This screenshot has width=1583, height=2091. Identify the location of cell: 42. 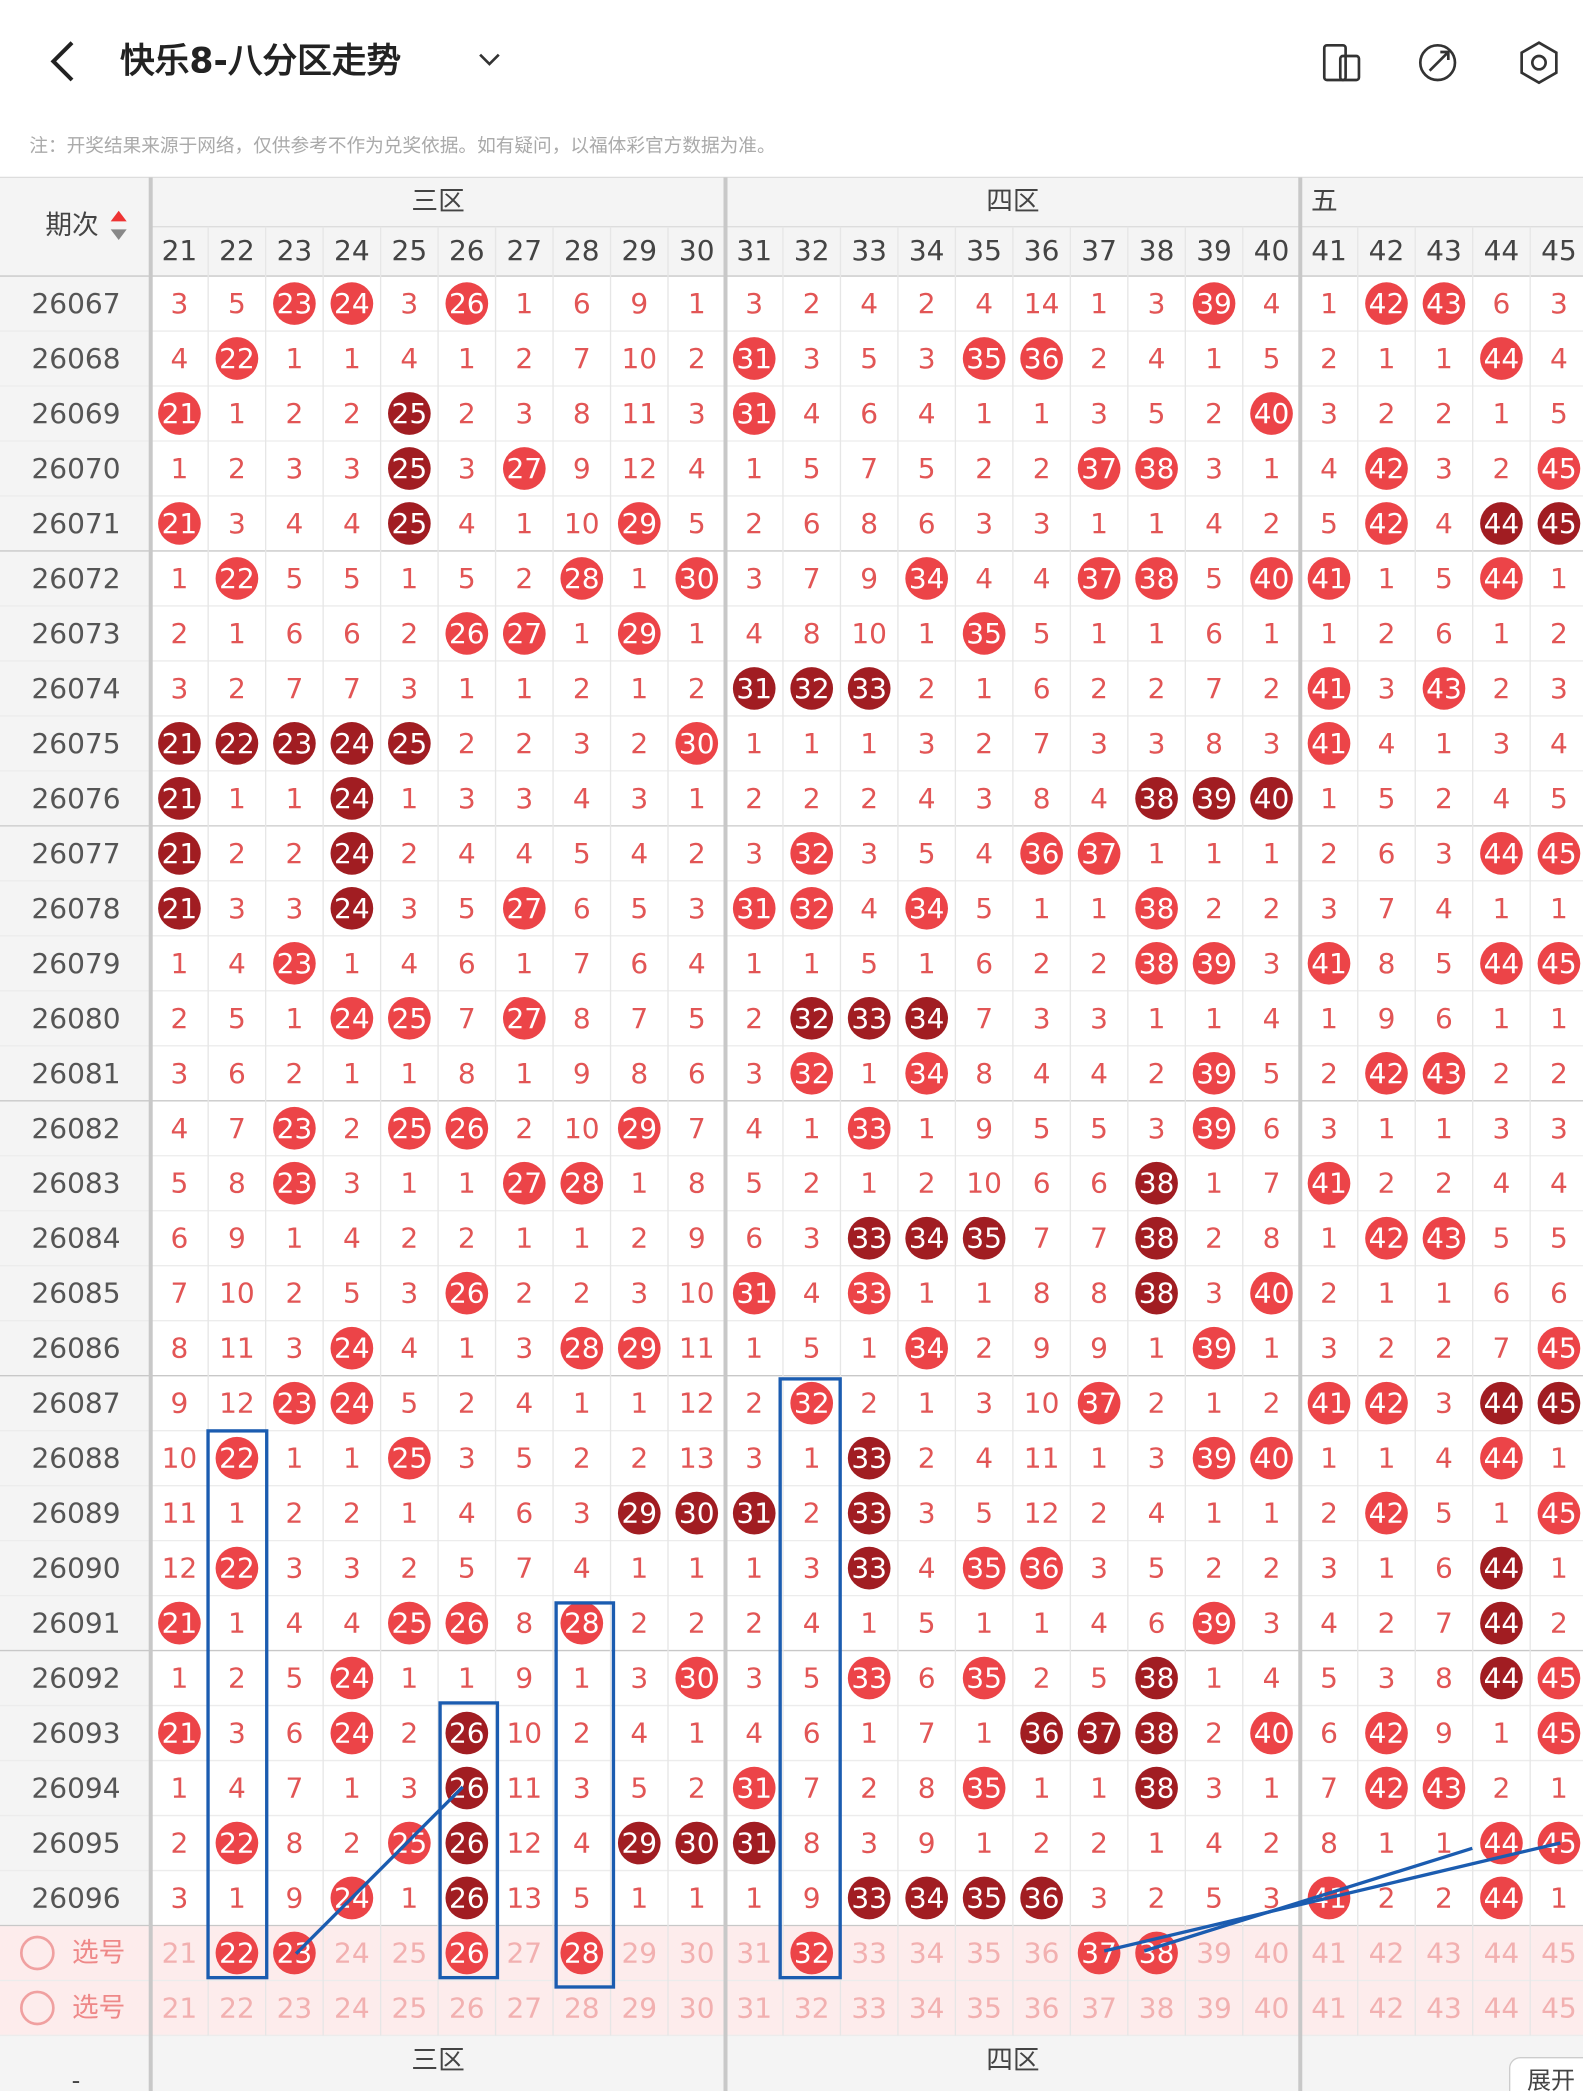
(1387, 1238).